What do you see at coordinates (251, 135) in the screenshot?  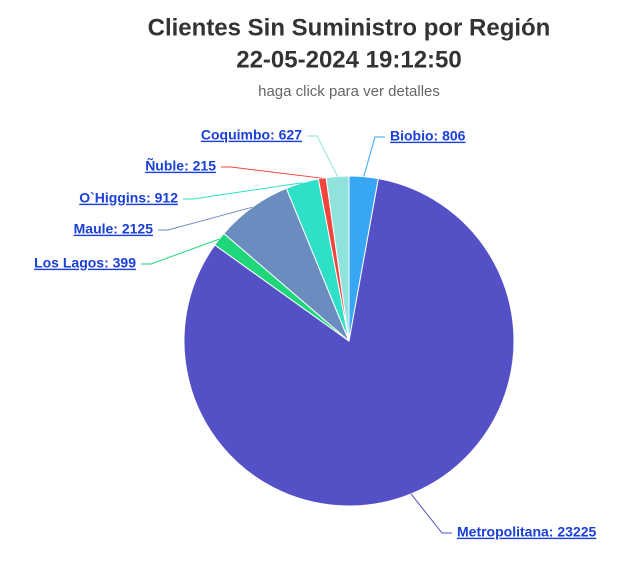 I see `data-label: Coquimbo: 627` at bounding box center [251, 135].